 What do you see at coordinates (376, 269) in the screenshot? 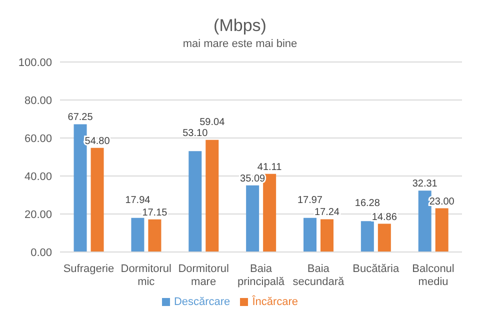
I see `x-tick-label: Bucătăria` at bounding box center [376, 269].